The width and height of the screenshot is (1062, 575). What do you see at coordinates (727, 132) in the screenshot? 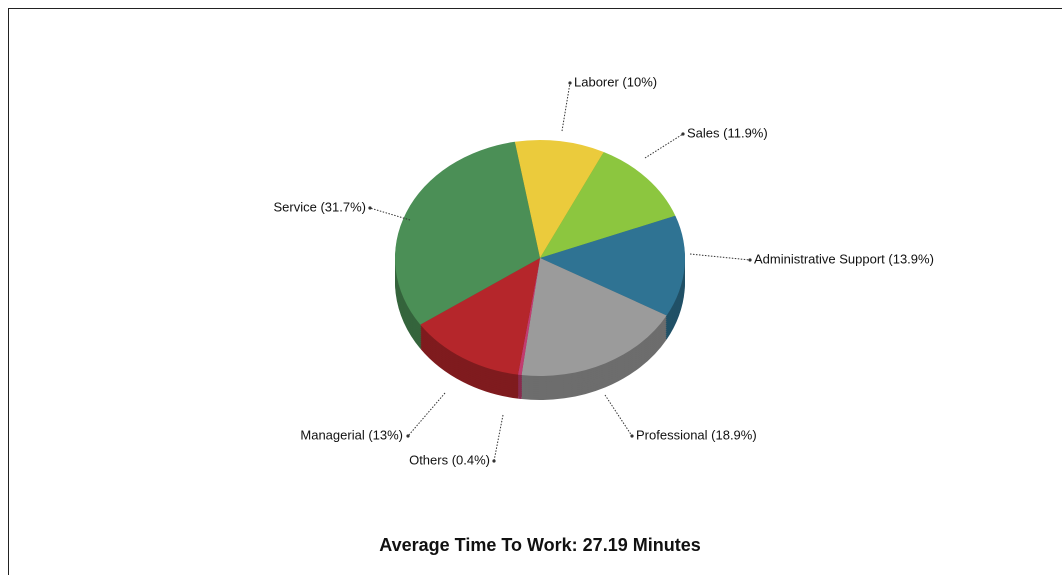
I see `slice-label: Sales (11.9%)` at bounding box center [727, 132].